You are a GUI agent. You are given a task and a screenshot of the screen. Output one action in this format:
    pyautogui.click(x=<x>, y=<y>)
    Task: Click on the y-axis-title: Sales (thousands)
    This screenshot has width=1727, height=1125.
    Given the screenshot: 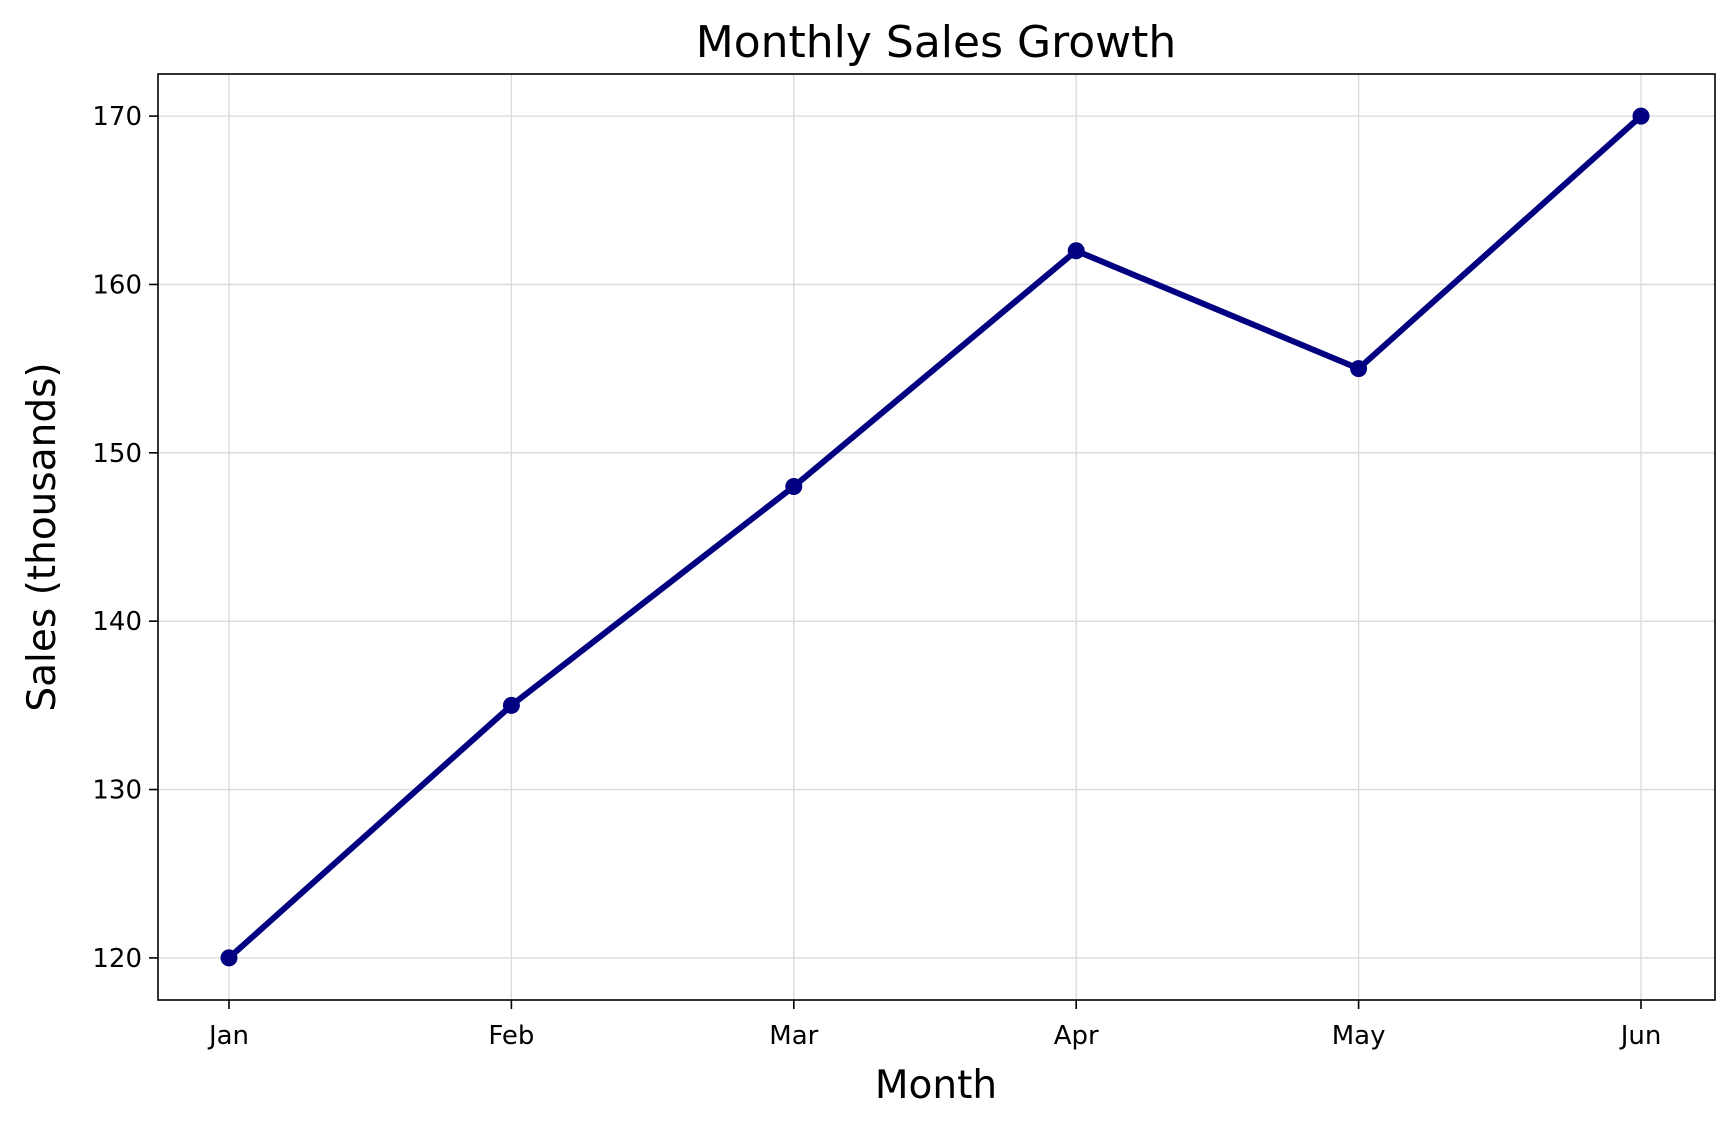 What is the action you would take?
    pyautogui.click(x=42, y=536)
    